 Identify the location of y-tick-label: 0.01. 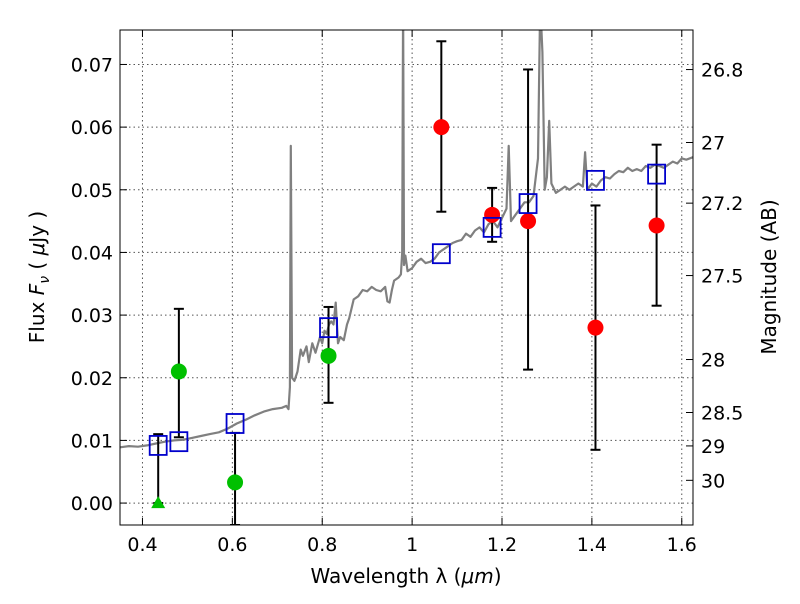
(92, 441).